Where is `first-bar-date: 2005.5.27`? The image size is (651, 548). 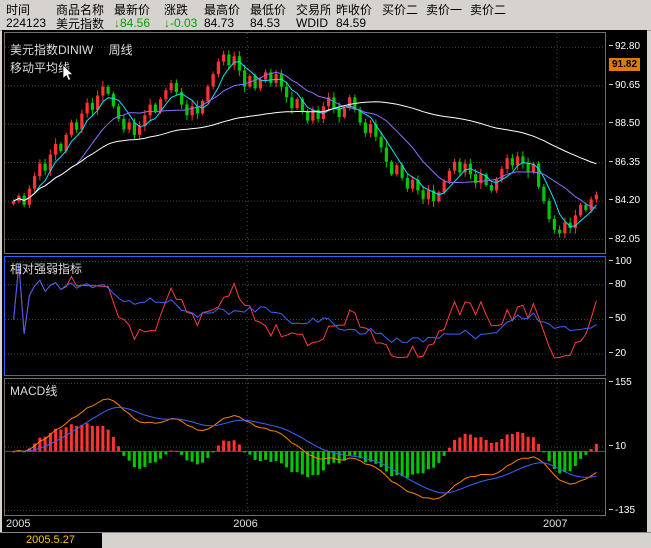
first-bar-date: 2005.5.27 is located at coordinates (51, 540).